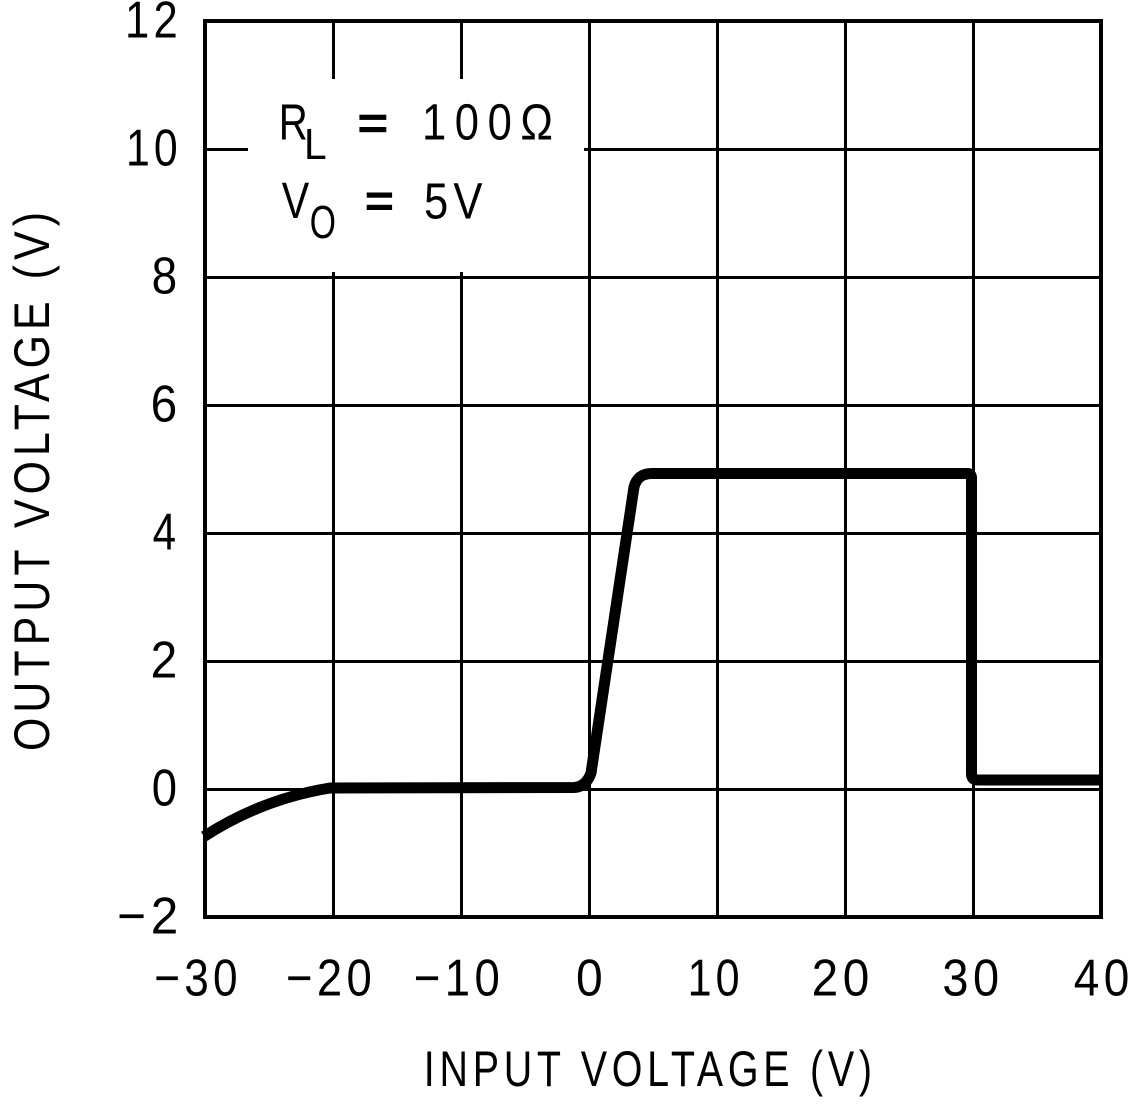 The width and height of the screenshot is (1128, 1106). Describe the element at coordinates (153, 25) in the screenshot. I see `svg-text: 12` at that location.